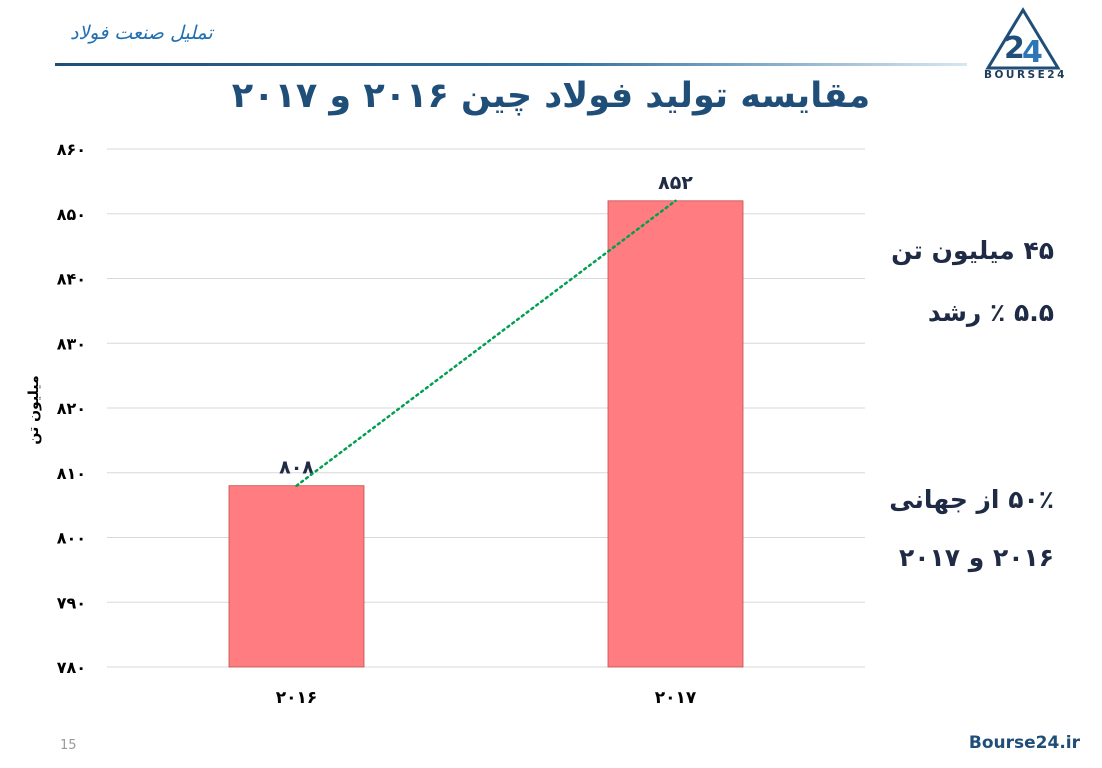 Image resolution: width=1102 pixels, height=768 pixels. Describe the element at coordinates (71, 408) in the screenshot. I see `y-tick-label: ۸۲۰` at that location.